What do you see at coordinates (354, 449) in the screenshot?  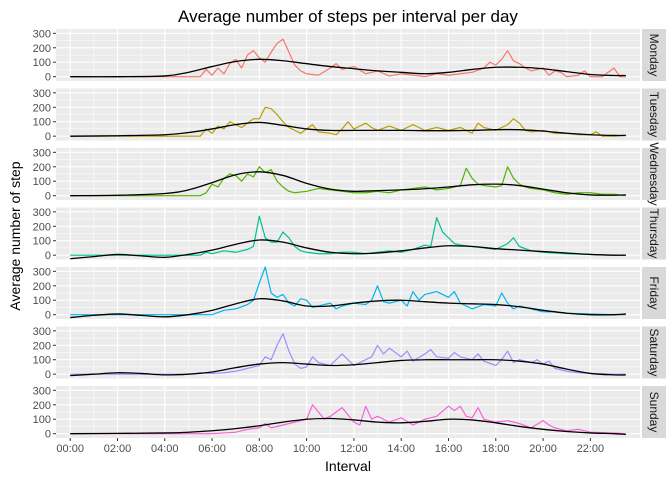 I see `x-tick-label: 12:00` at bounding box center [354, 449].